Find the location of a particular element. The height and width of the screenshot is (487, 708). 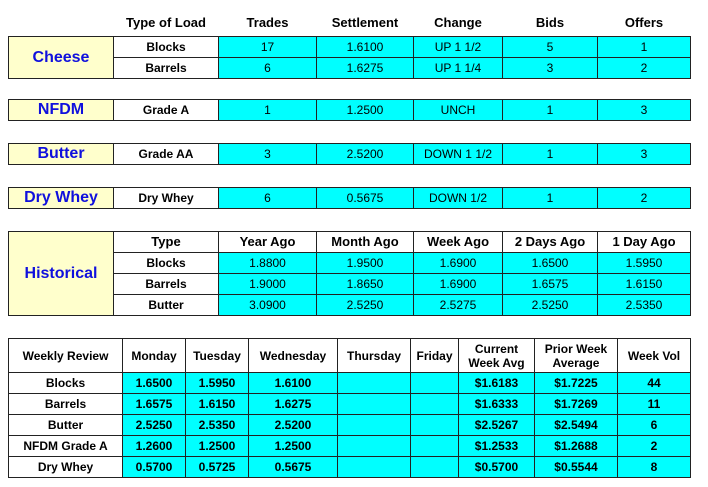

cell: 11 is located at coordinates (654, 404).